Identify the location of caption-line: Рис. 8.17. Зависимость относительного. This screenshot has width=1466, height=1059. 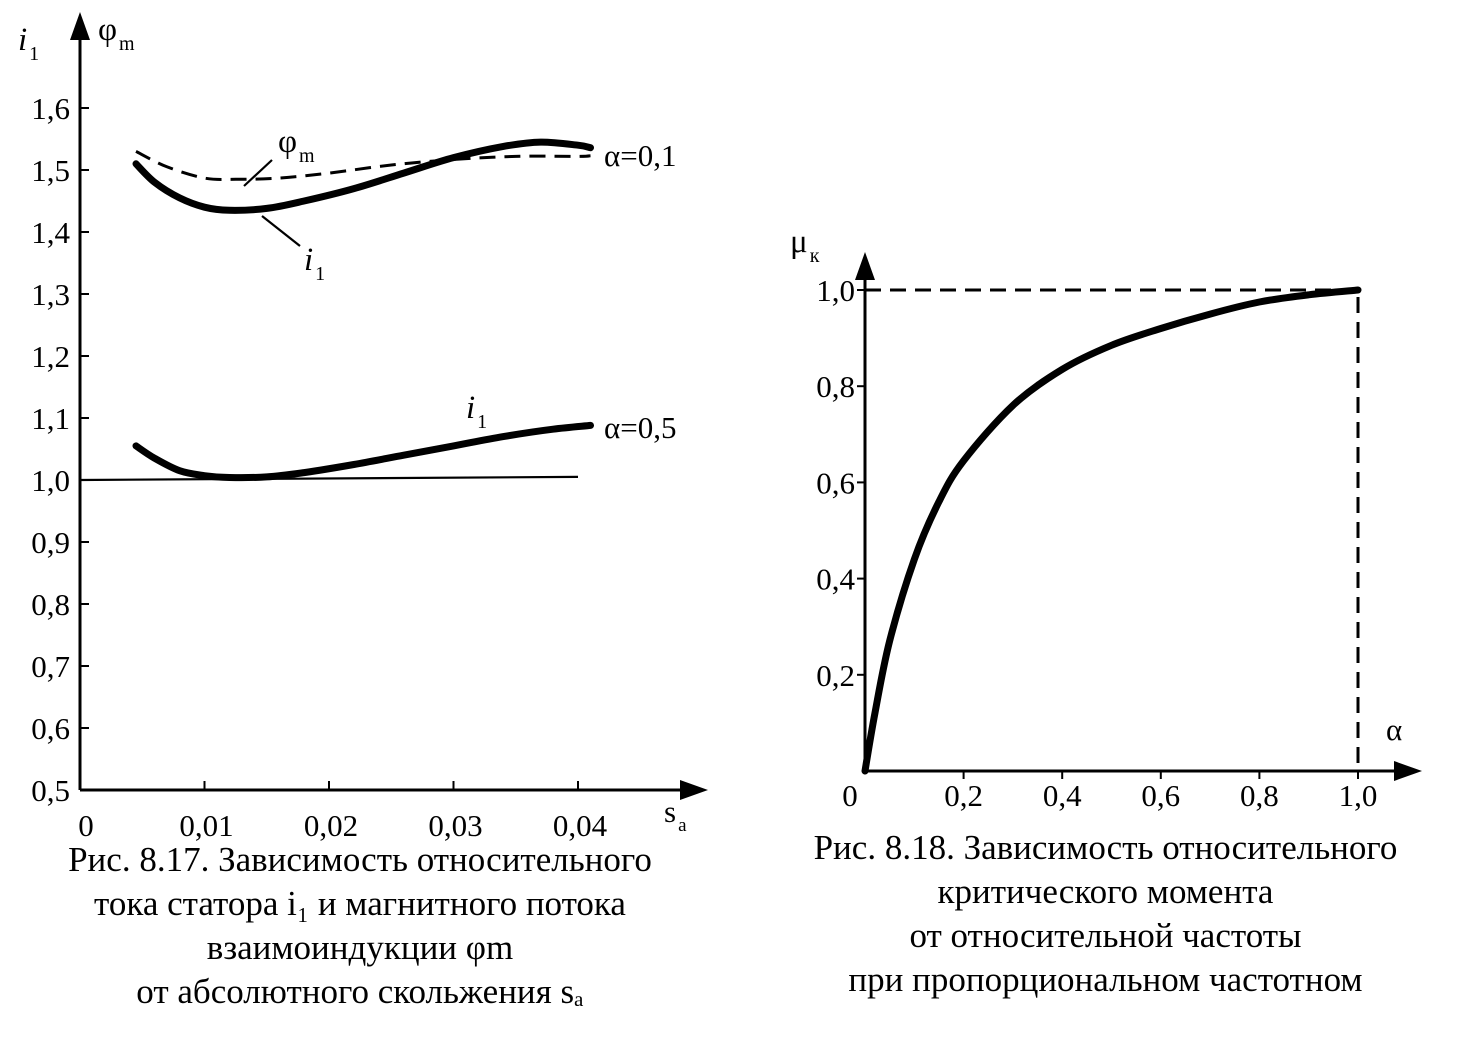
(360, 859).